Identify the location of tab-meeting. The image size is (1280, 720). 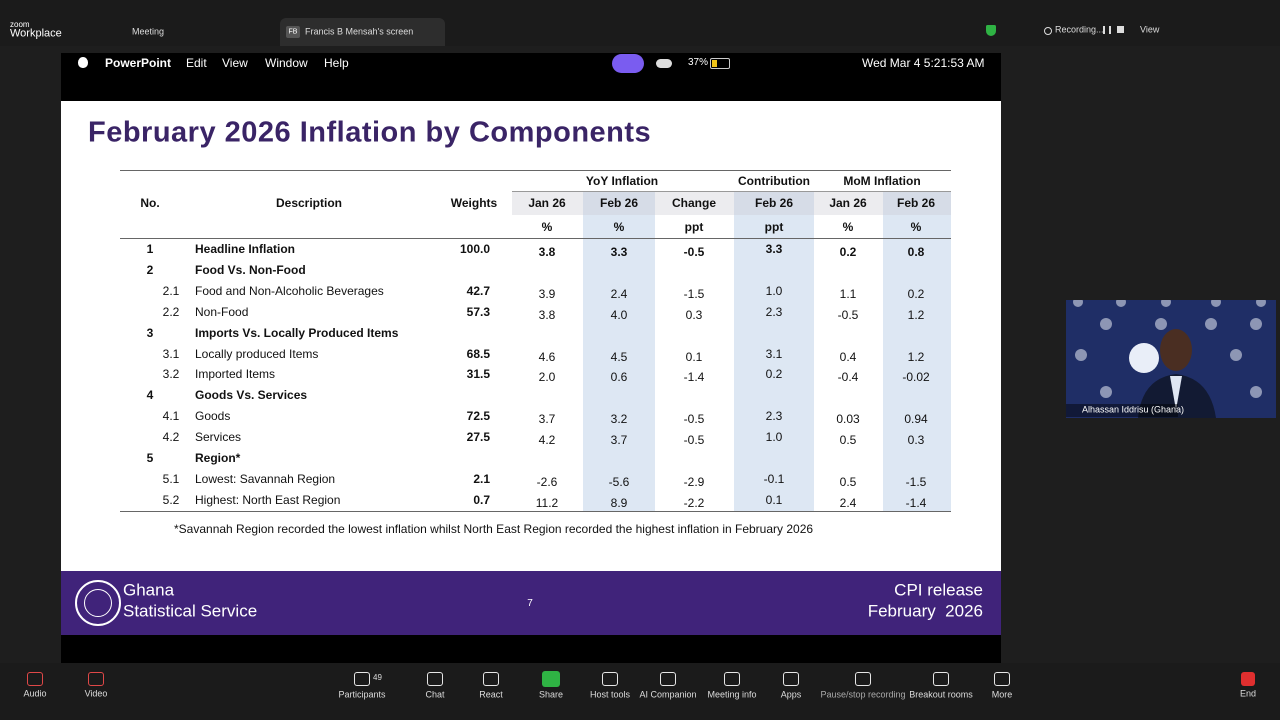
(192, 32).